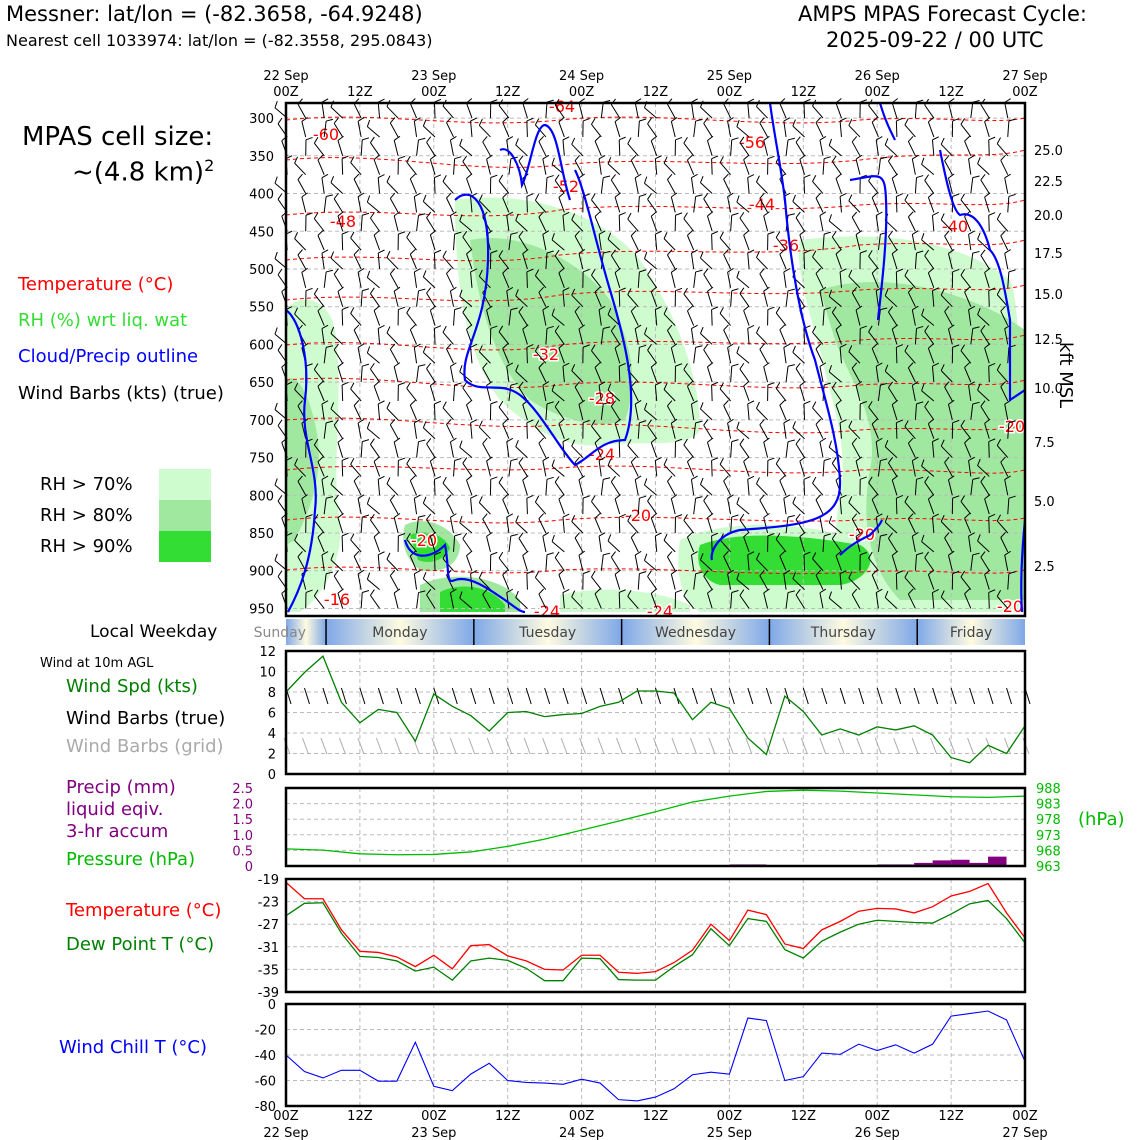 The image size is (1140, 1140). I want to click on time-label-top-hour: 00Z, so click(1025, 92).